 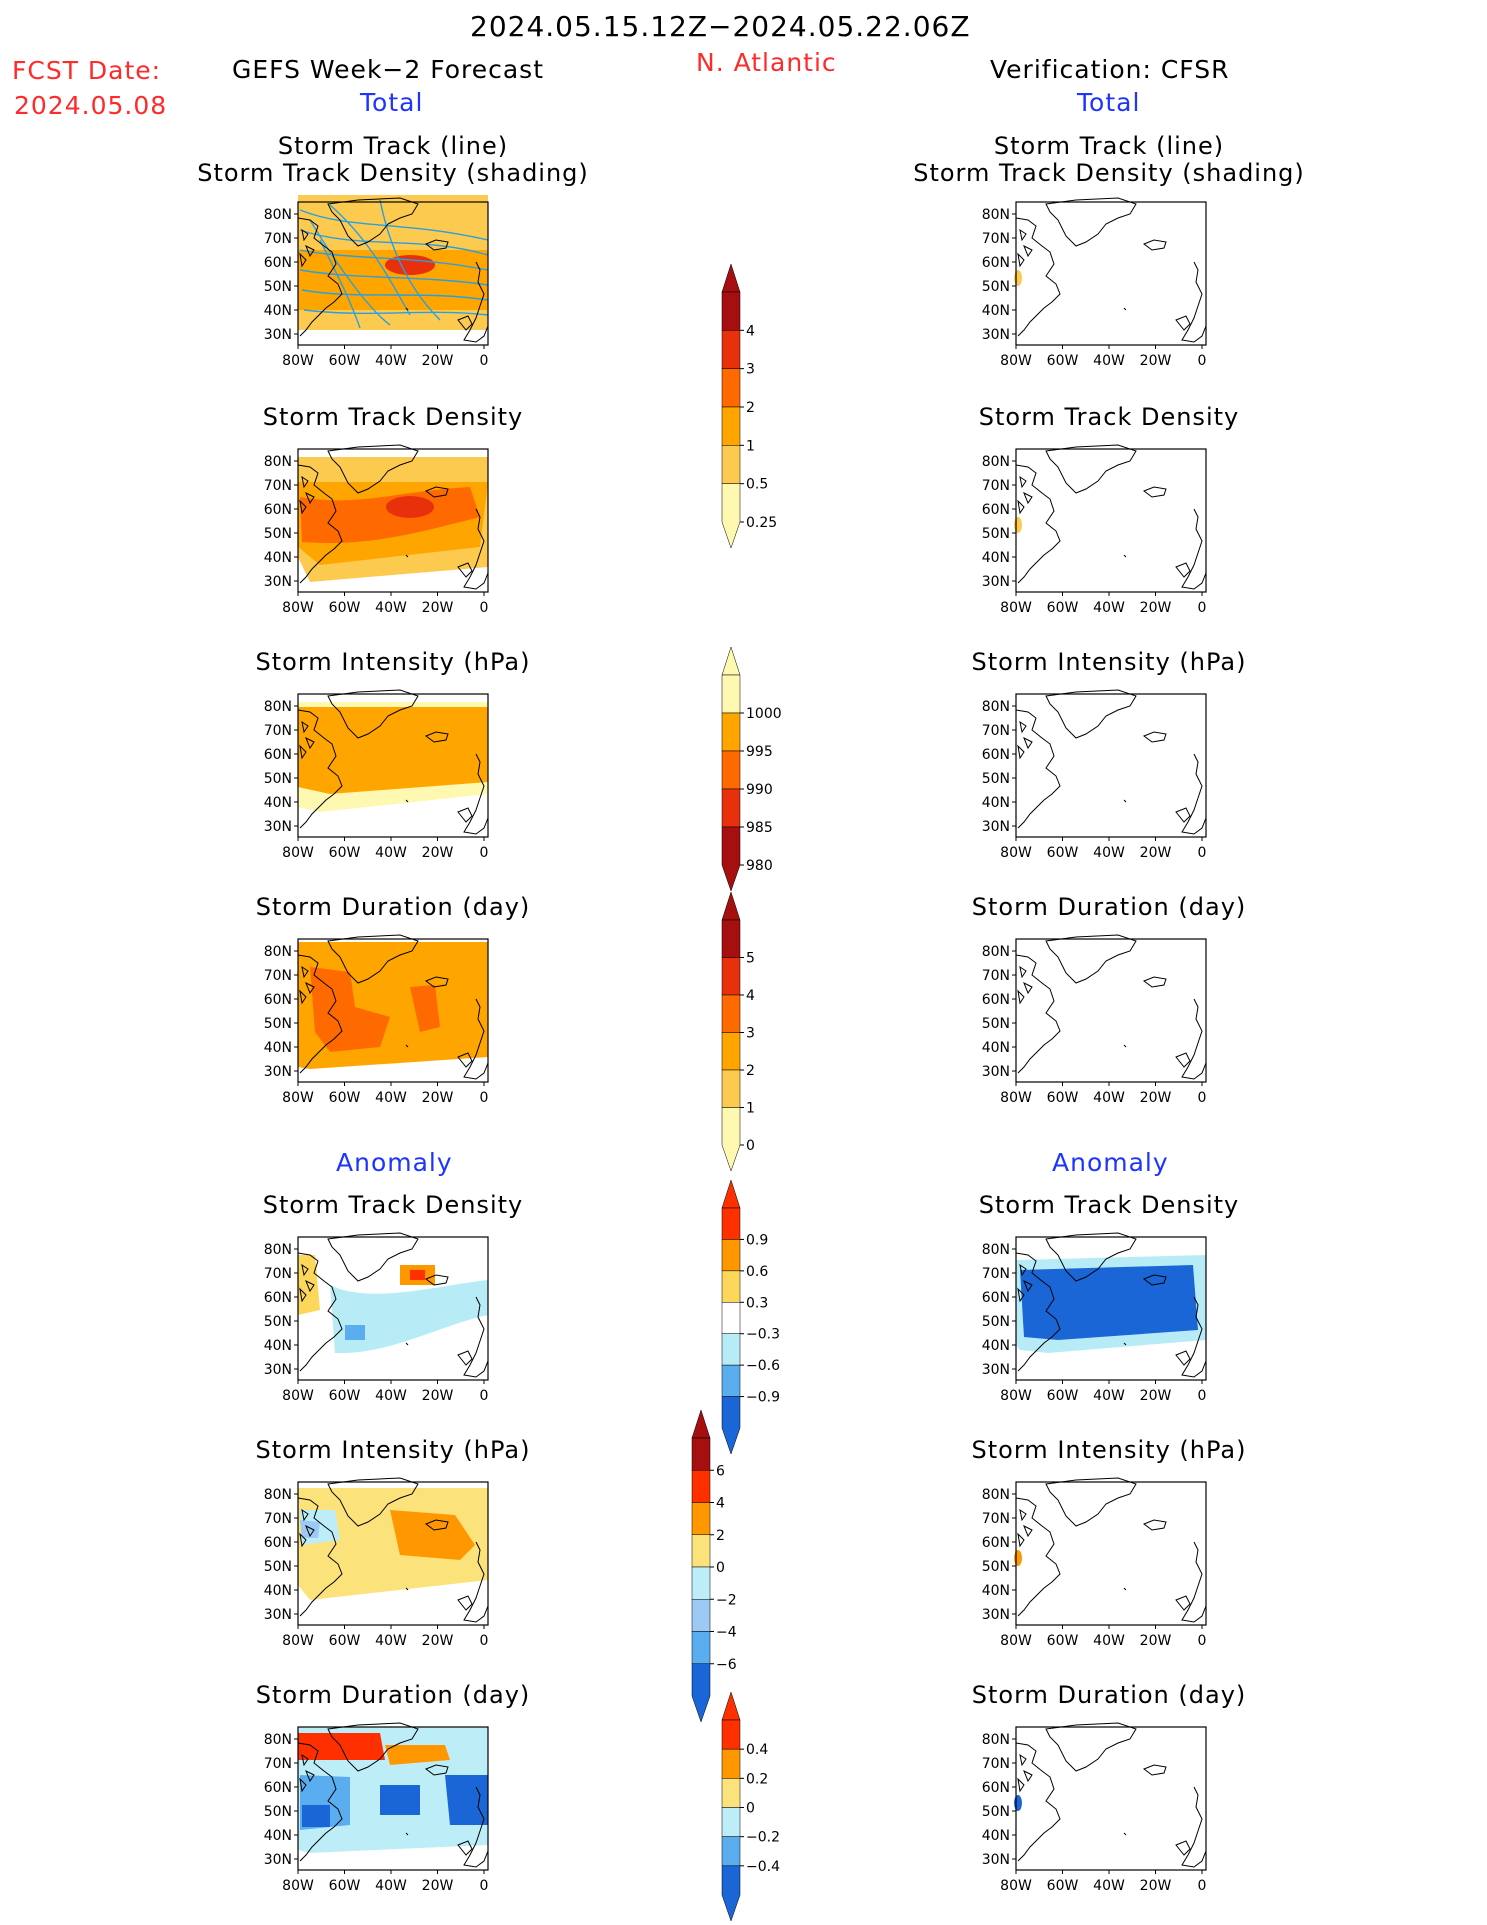 I want to click on colorbar-intensity: 1000 995 990 985 980, so click(x=751, y=769).